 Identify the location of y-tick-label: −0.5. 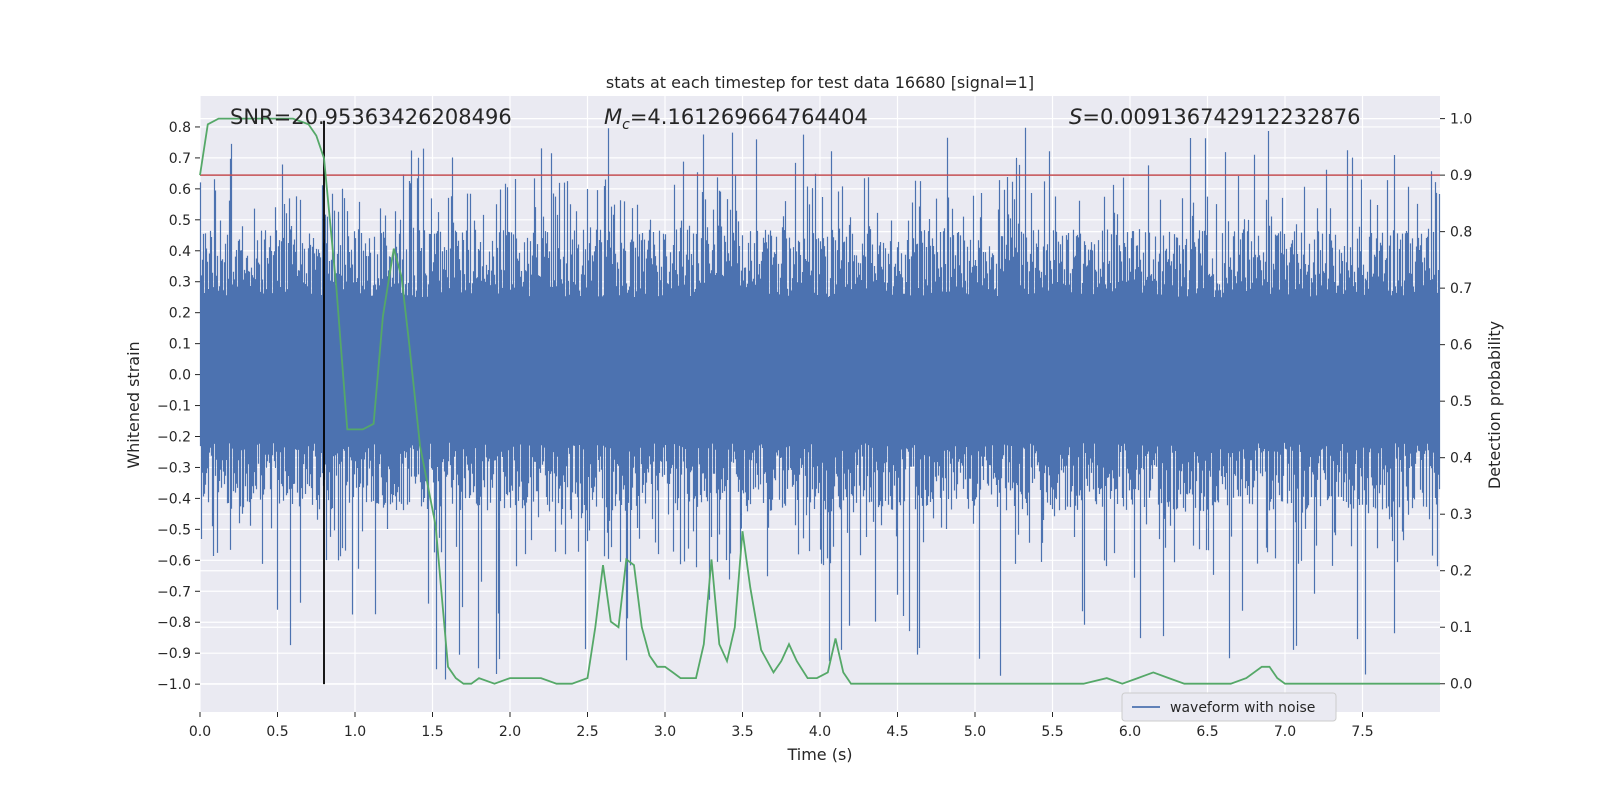
(174, 530).